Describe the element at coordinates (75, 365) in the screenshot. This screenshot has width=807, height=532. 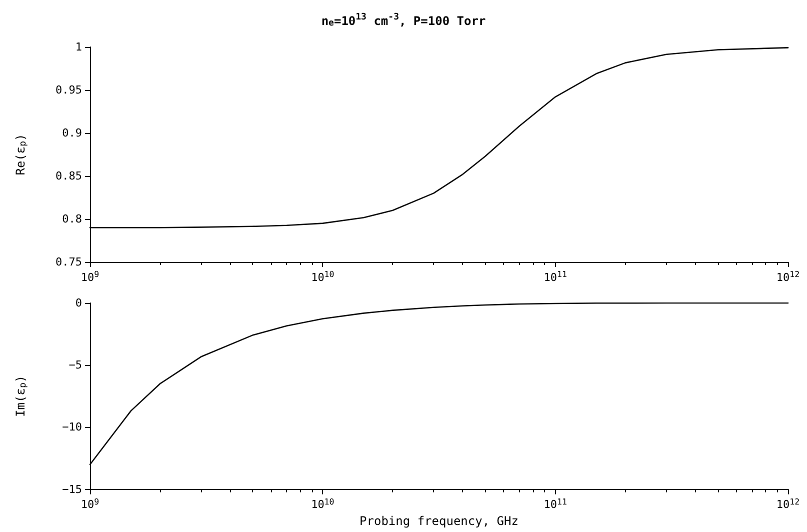
I see `y-tick-label: −5` at that location.